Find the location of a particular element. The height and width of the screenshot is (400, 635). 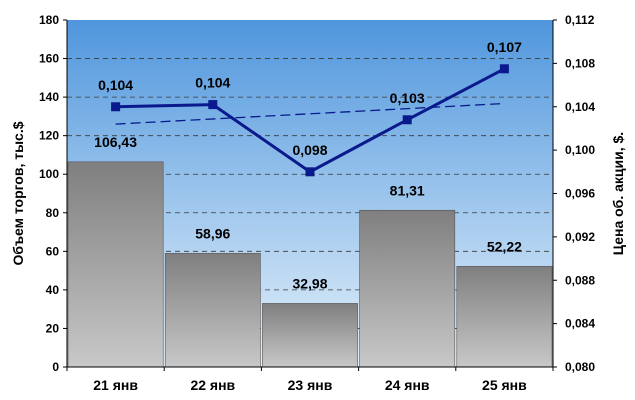

x-tick-label: 25 янв is located at coordinates (504, 385).